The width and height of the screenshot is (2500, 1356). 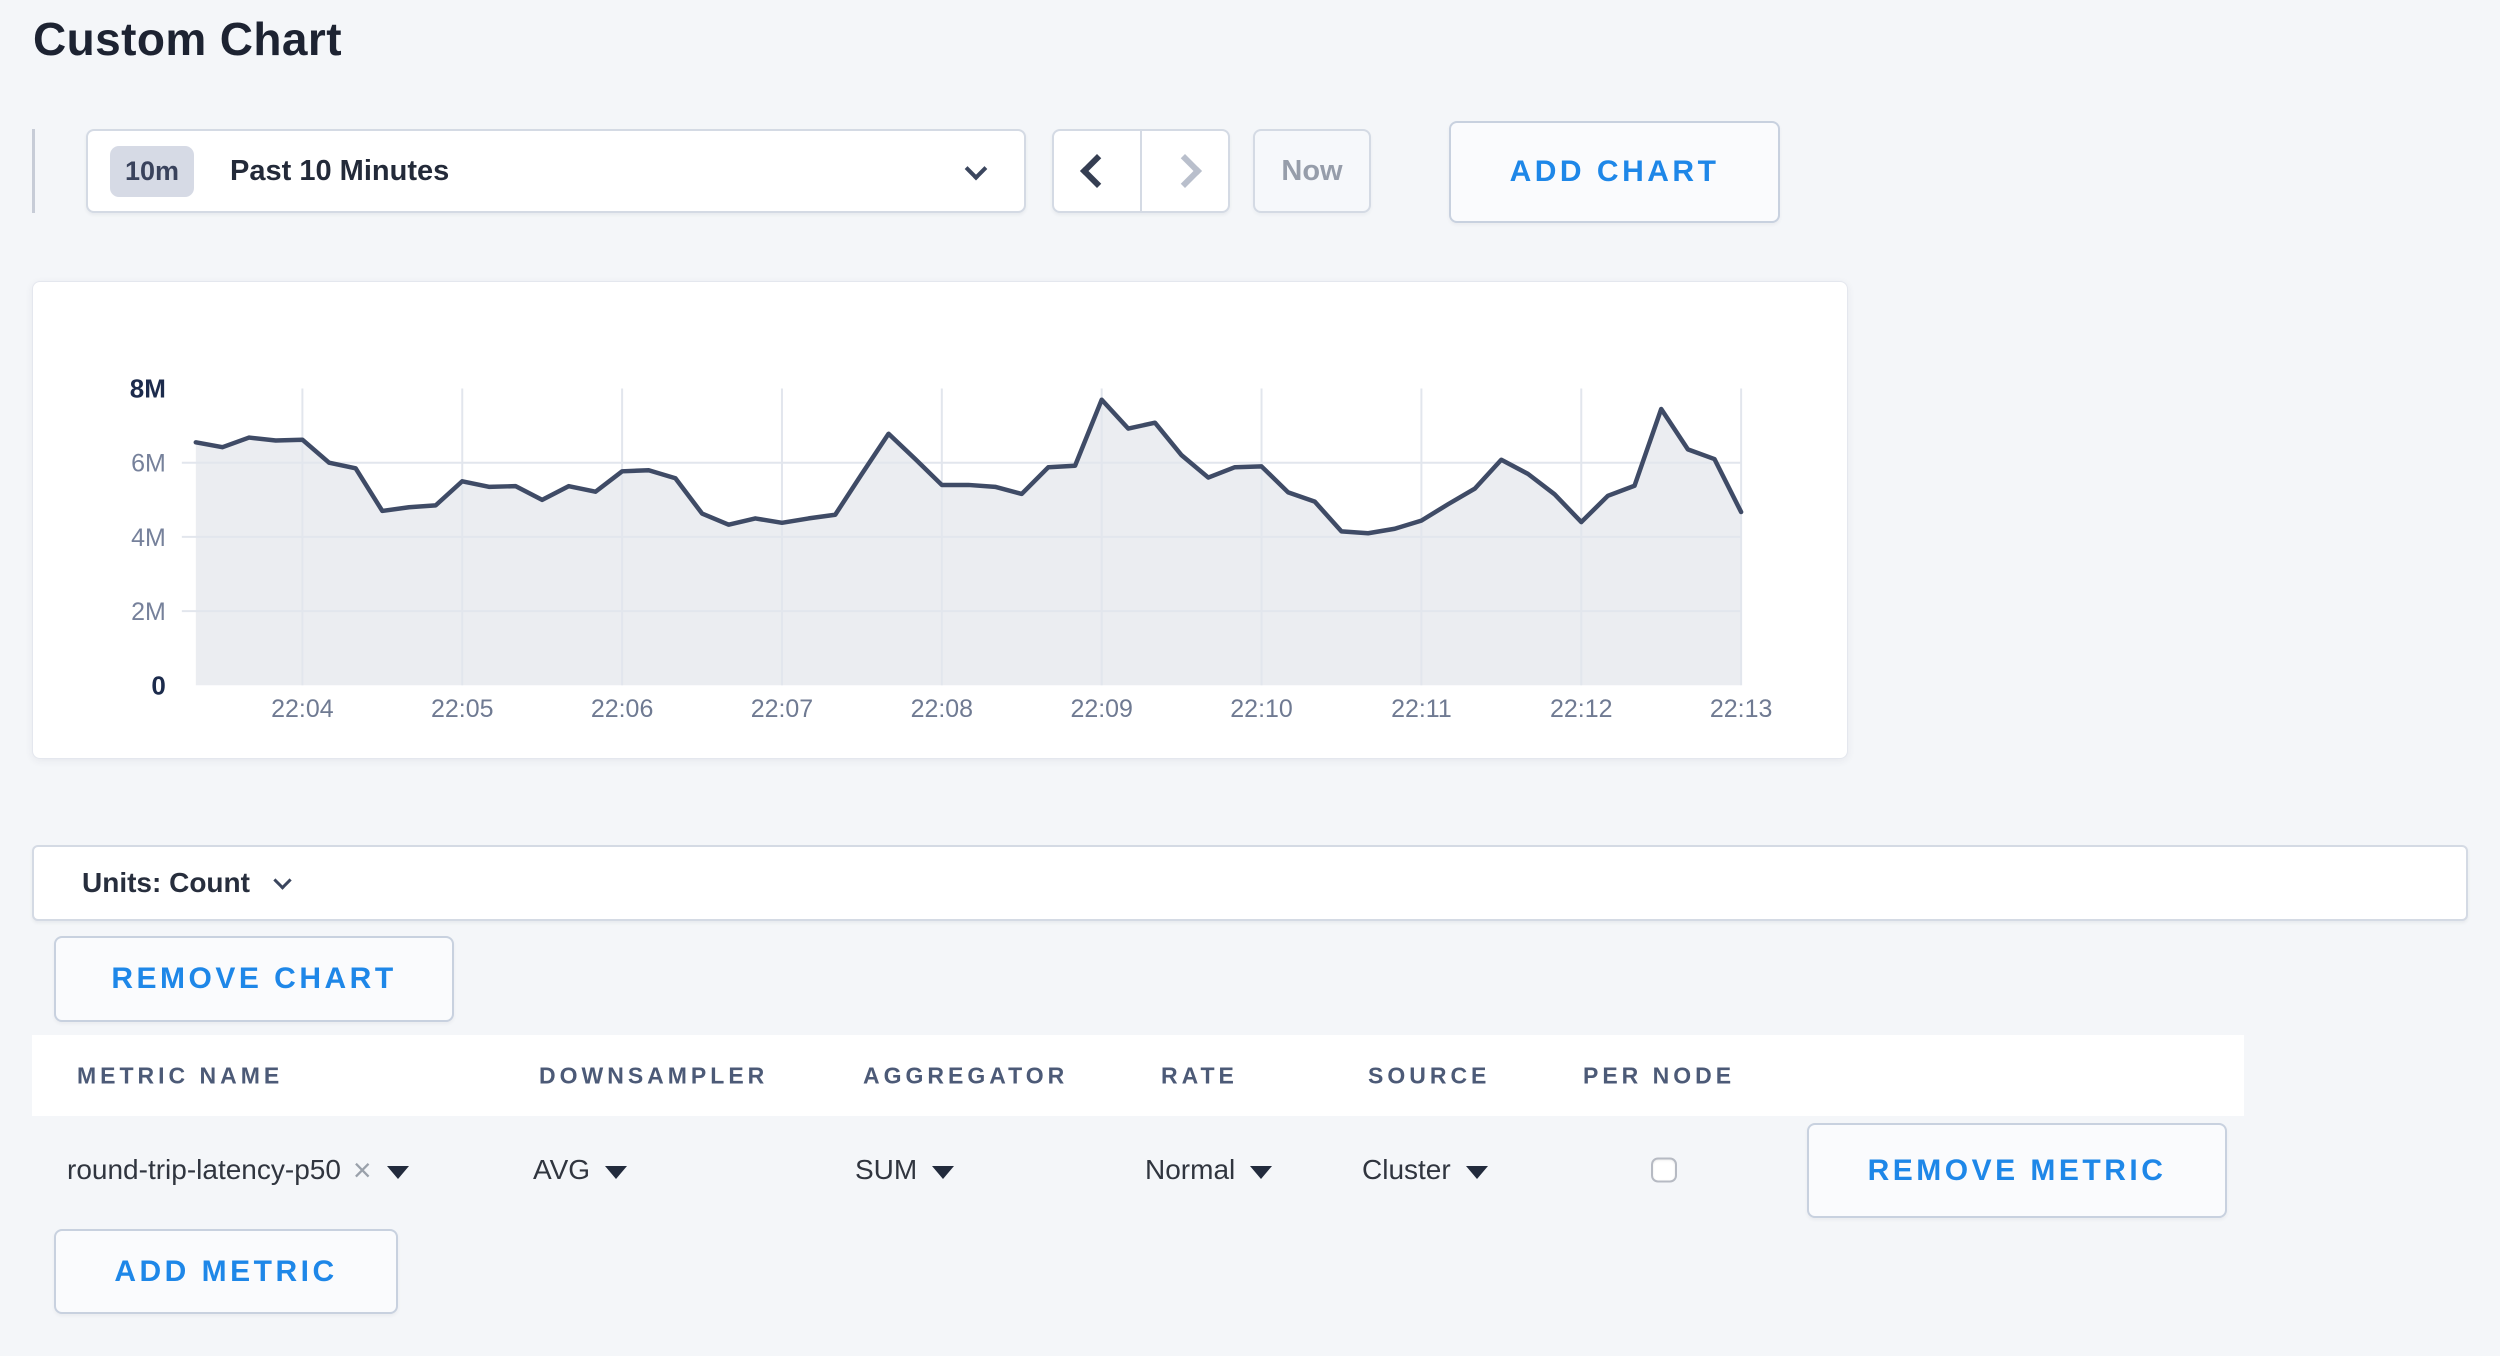 I want to click on column-header-source: SOURCE, so click(x=1429, y=1075).